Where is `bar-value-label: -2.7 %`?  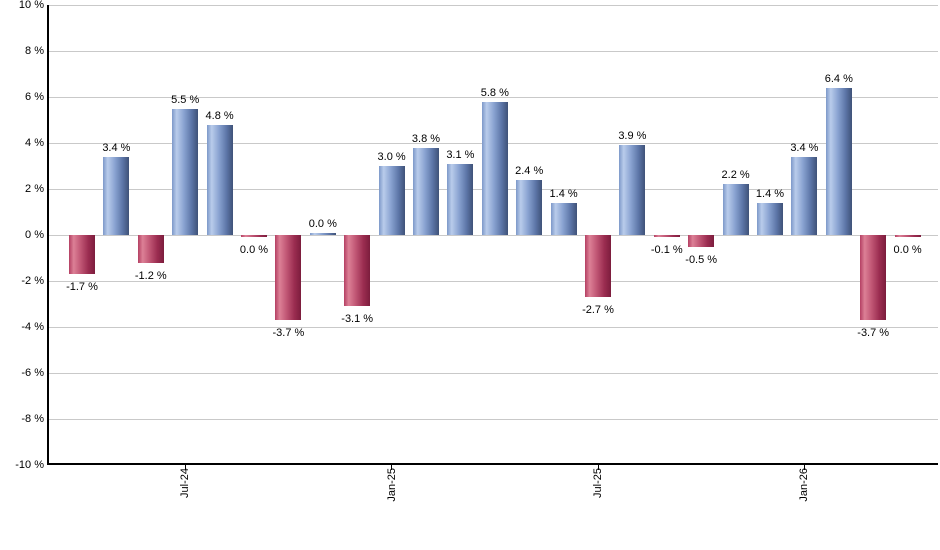
bar-value-label: -2.7 % is located at coordinates (598, 310).